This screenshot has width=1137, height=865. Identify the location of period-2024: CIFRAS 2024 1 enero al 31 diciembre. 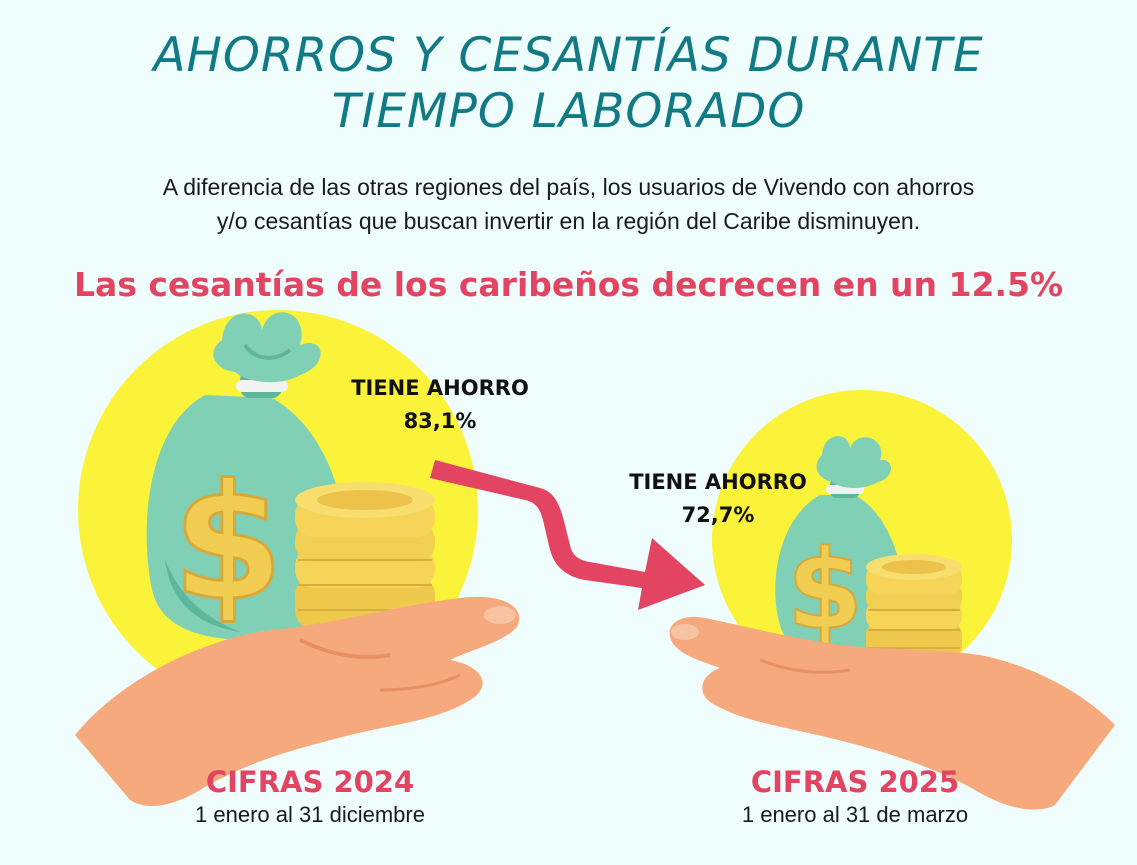
(310, 797).